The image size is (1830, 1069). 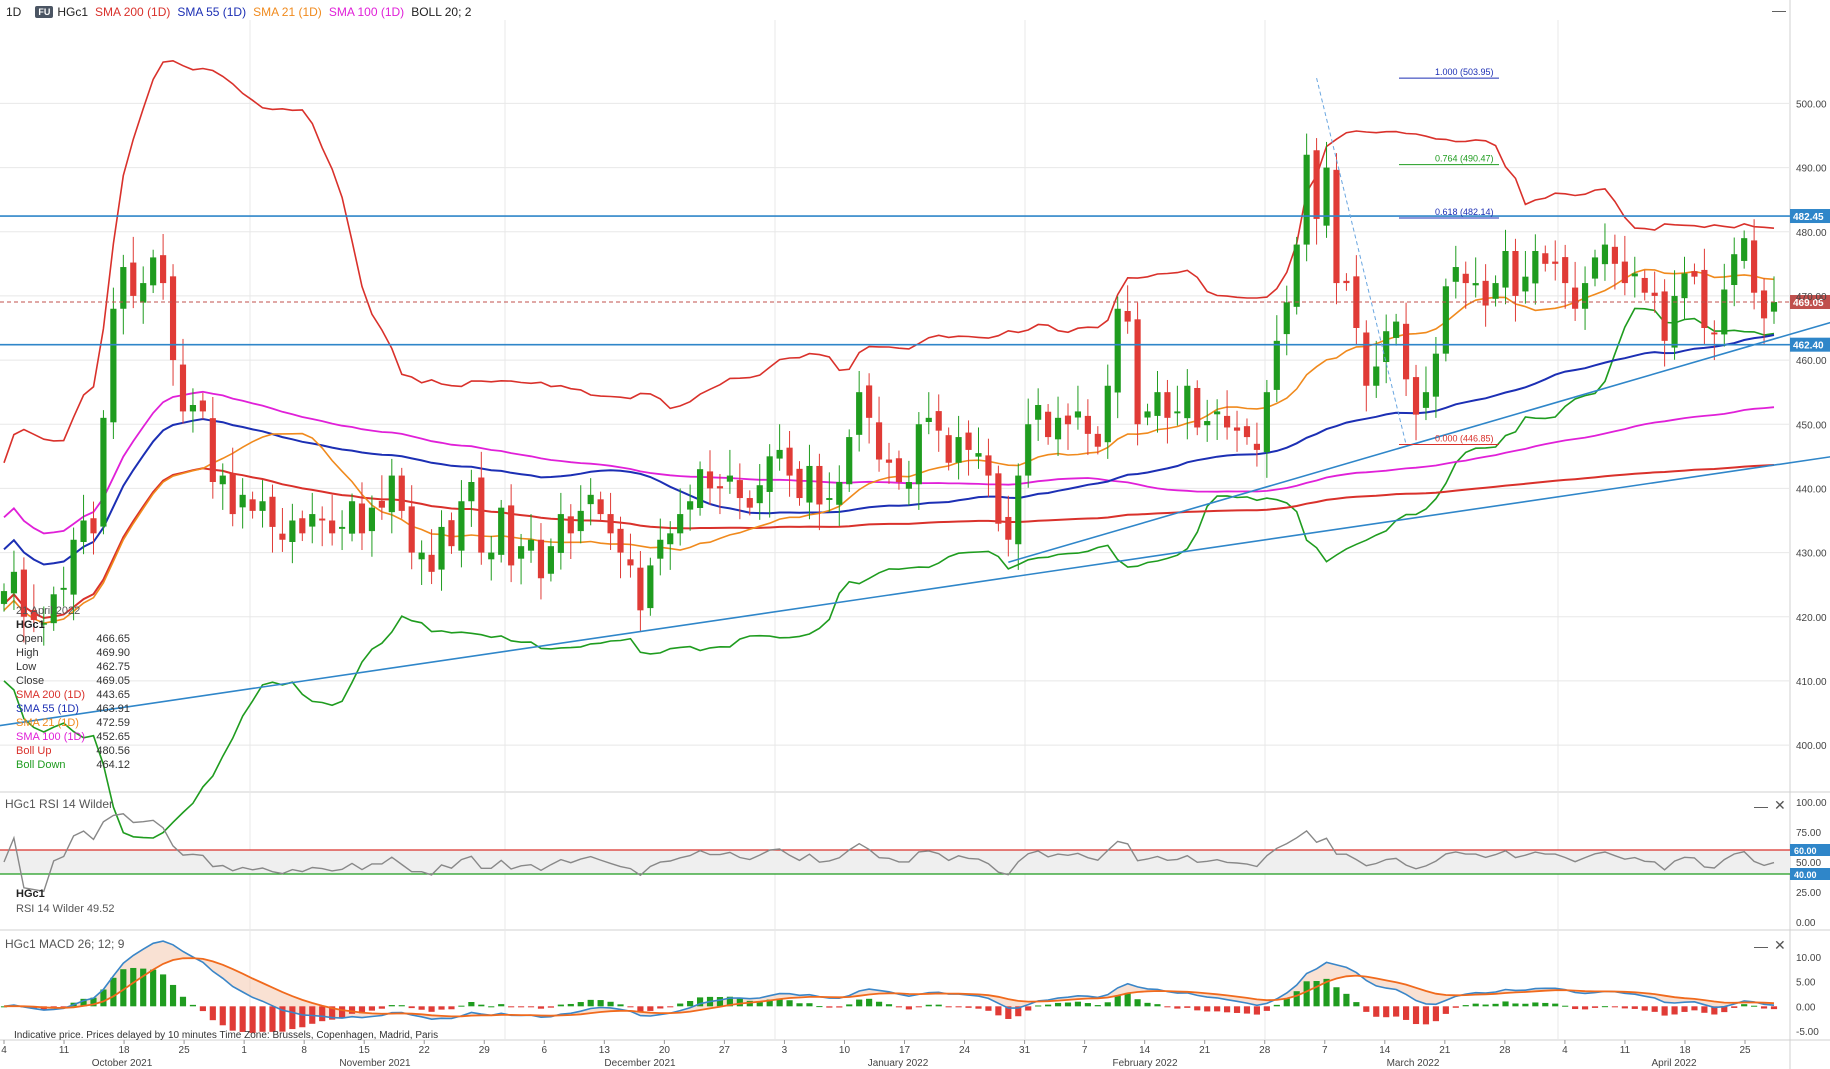 I want to click on indicator-sma200: SMA 200 (1D), so click(x=133, y=12).